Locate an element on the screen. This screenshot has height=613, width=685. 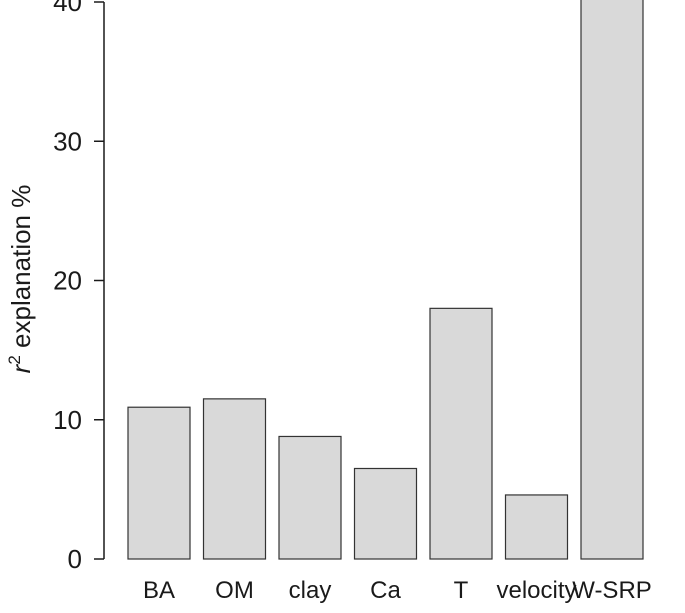
y-axis: 0 10 20 30 40 is located at coordinates (79, 287).